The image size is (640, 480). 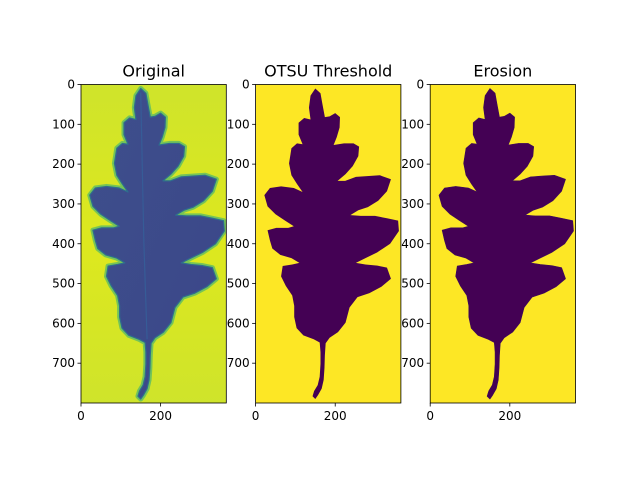 What do you see at coordinates (157, 243) in the screenshot?
I see `leaf-shape` at bounding box center [157, 243].